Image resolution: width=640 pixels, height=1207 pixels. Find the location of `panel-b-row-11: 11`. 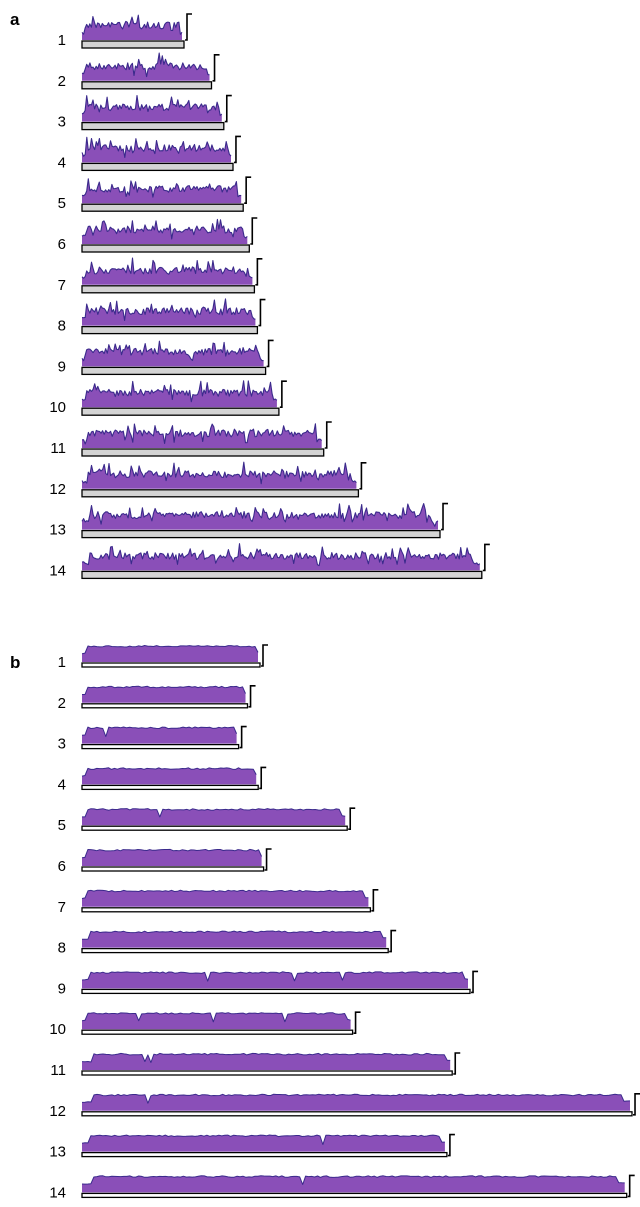

panel-b-row-11: 11 is located at coordinates (255, 1065).